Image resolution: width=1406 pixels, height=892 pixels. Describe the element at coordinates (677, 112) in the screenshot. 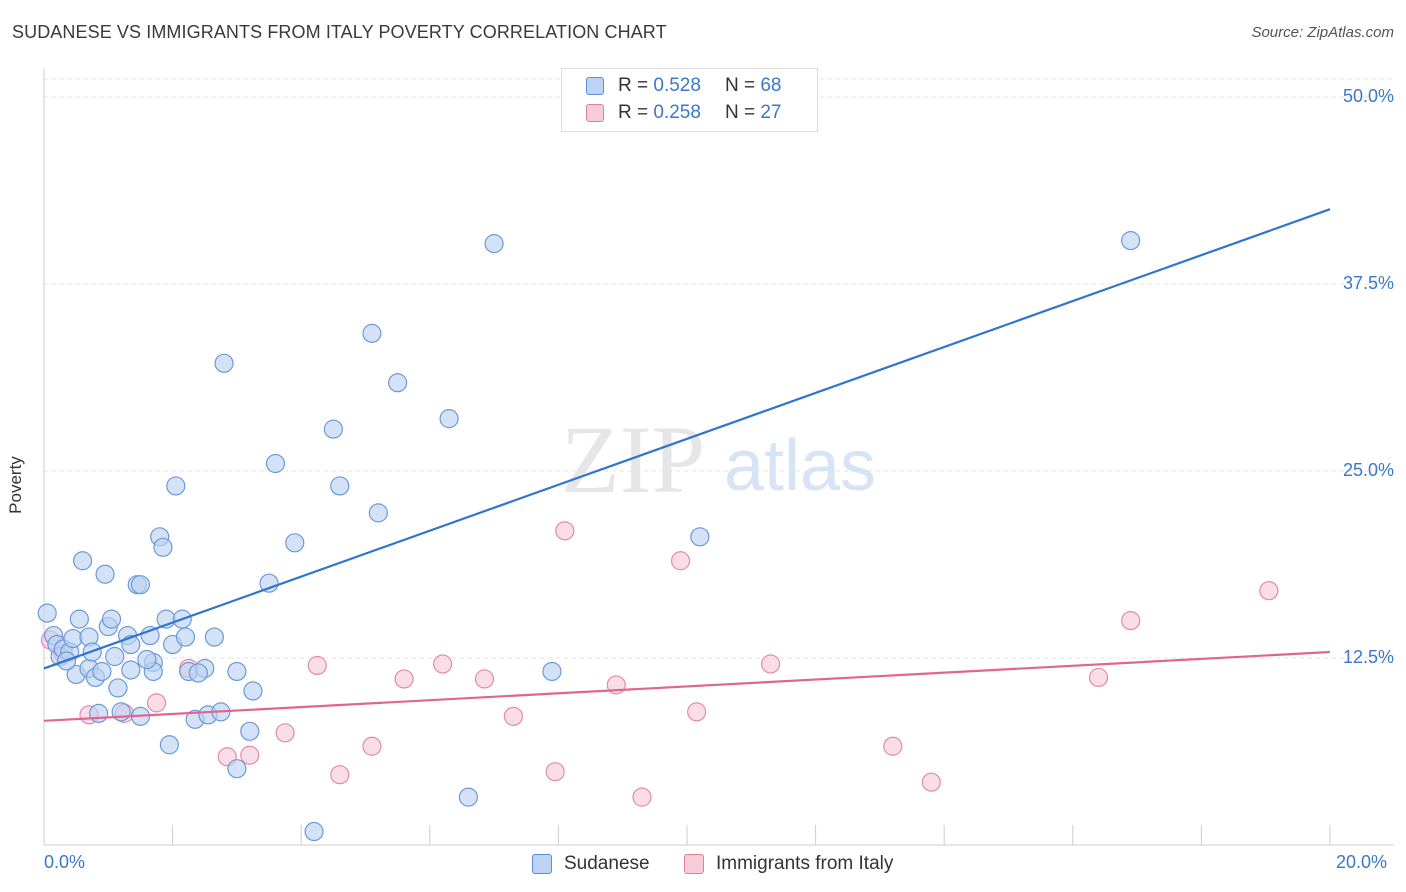

I see `legend-r-value: 0.258` at that location.